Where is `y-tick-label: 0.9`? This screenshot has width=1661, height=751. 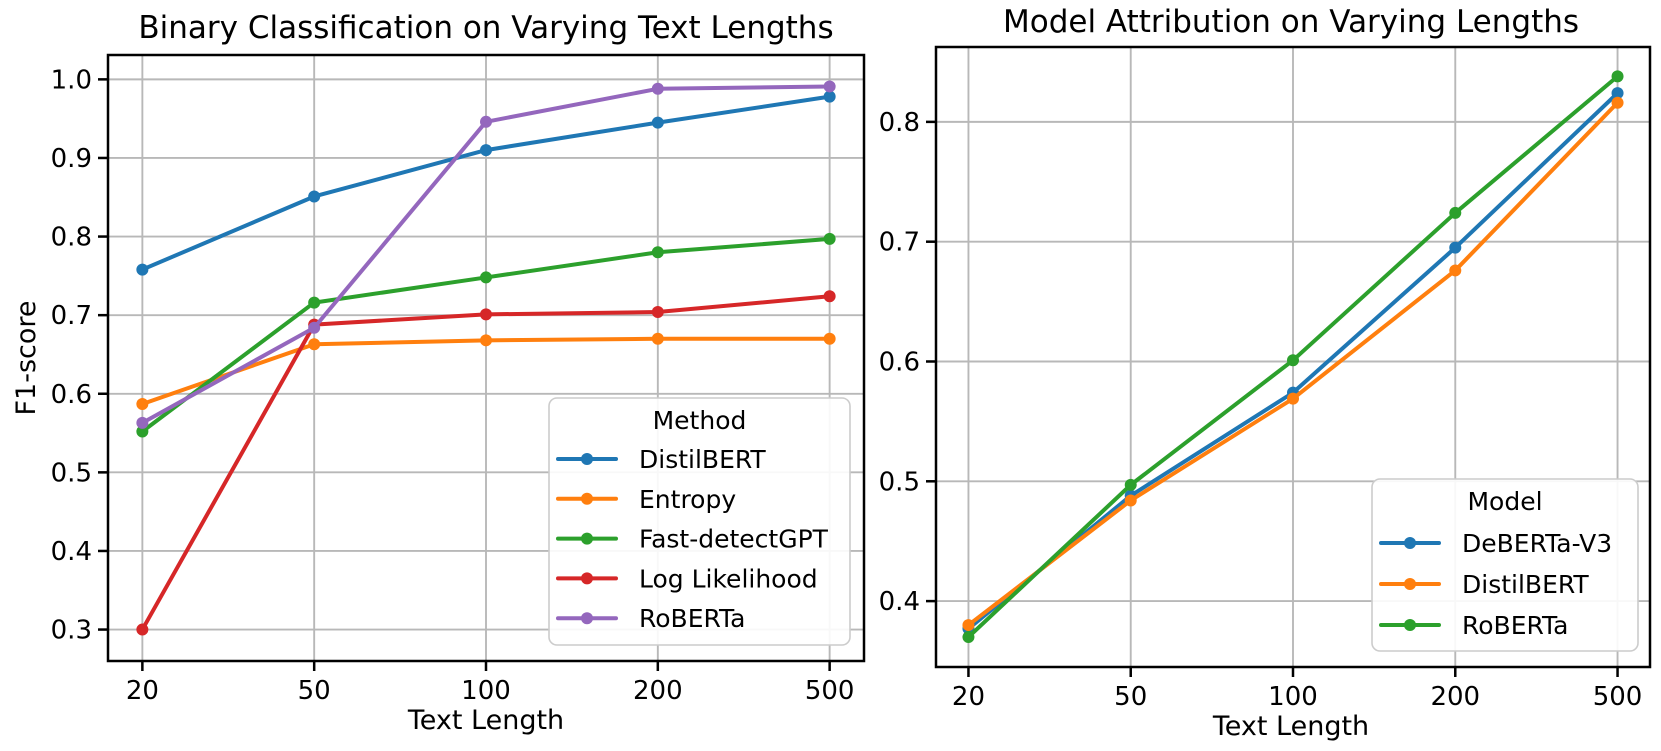
y-tick-label: 0.9 is located at coordinates (71, 159).